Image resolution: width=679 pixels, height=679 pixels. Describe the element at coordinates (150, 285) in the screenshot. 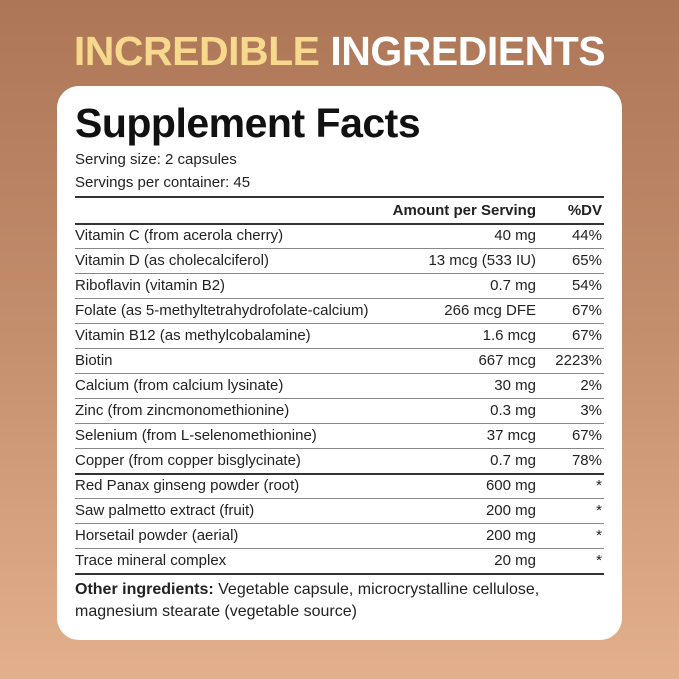

I see `ingredient-name: Riboflavin (vitamin B2)` at that location.